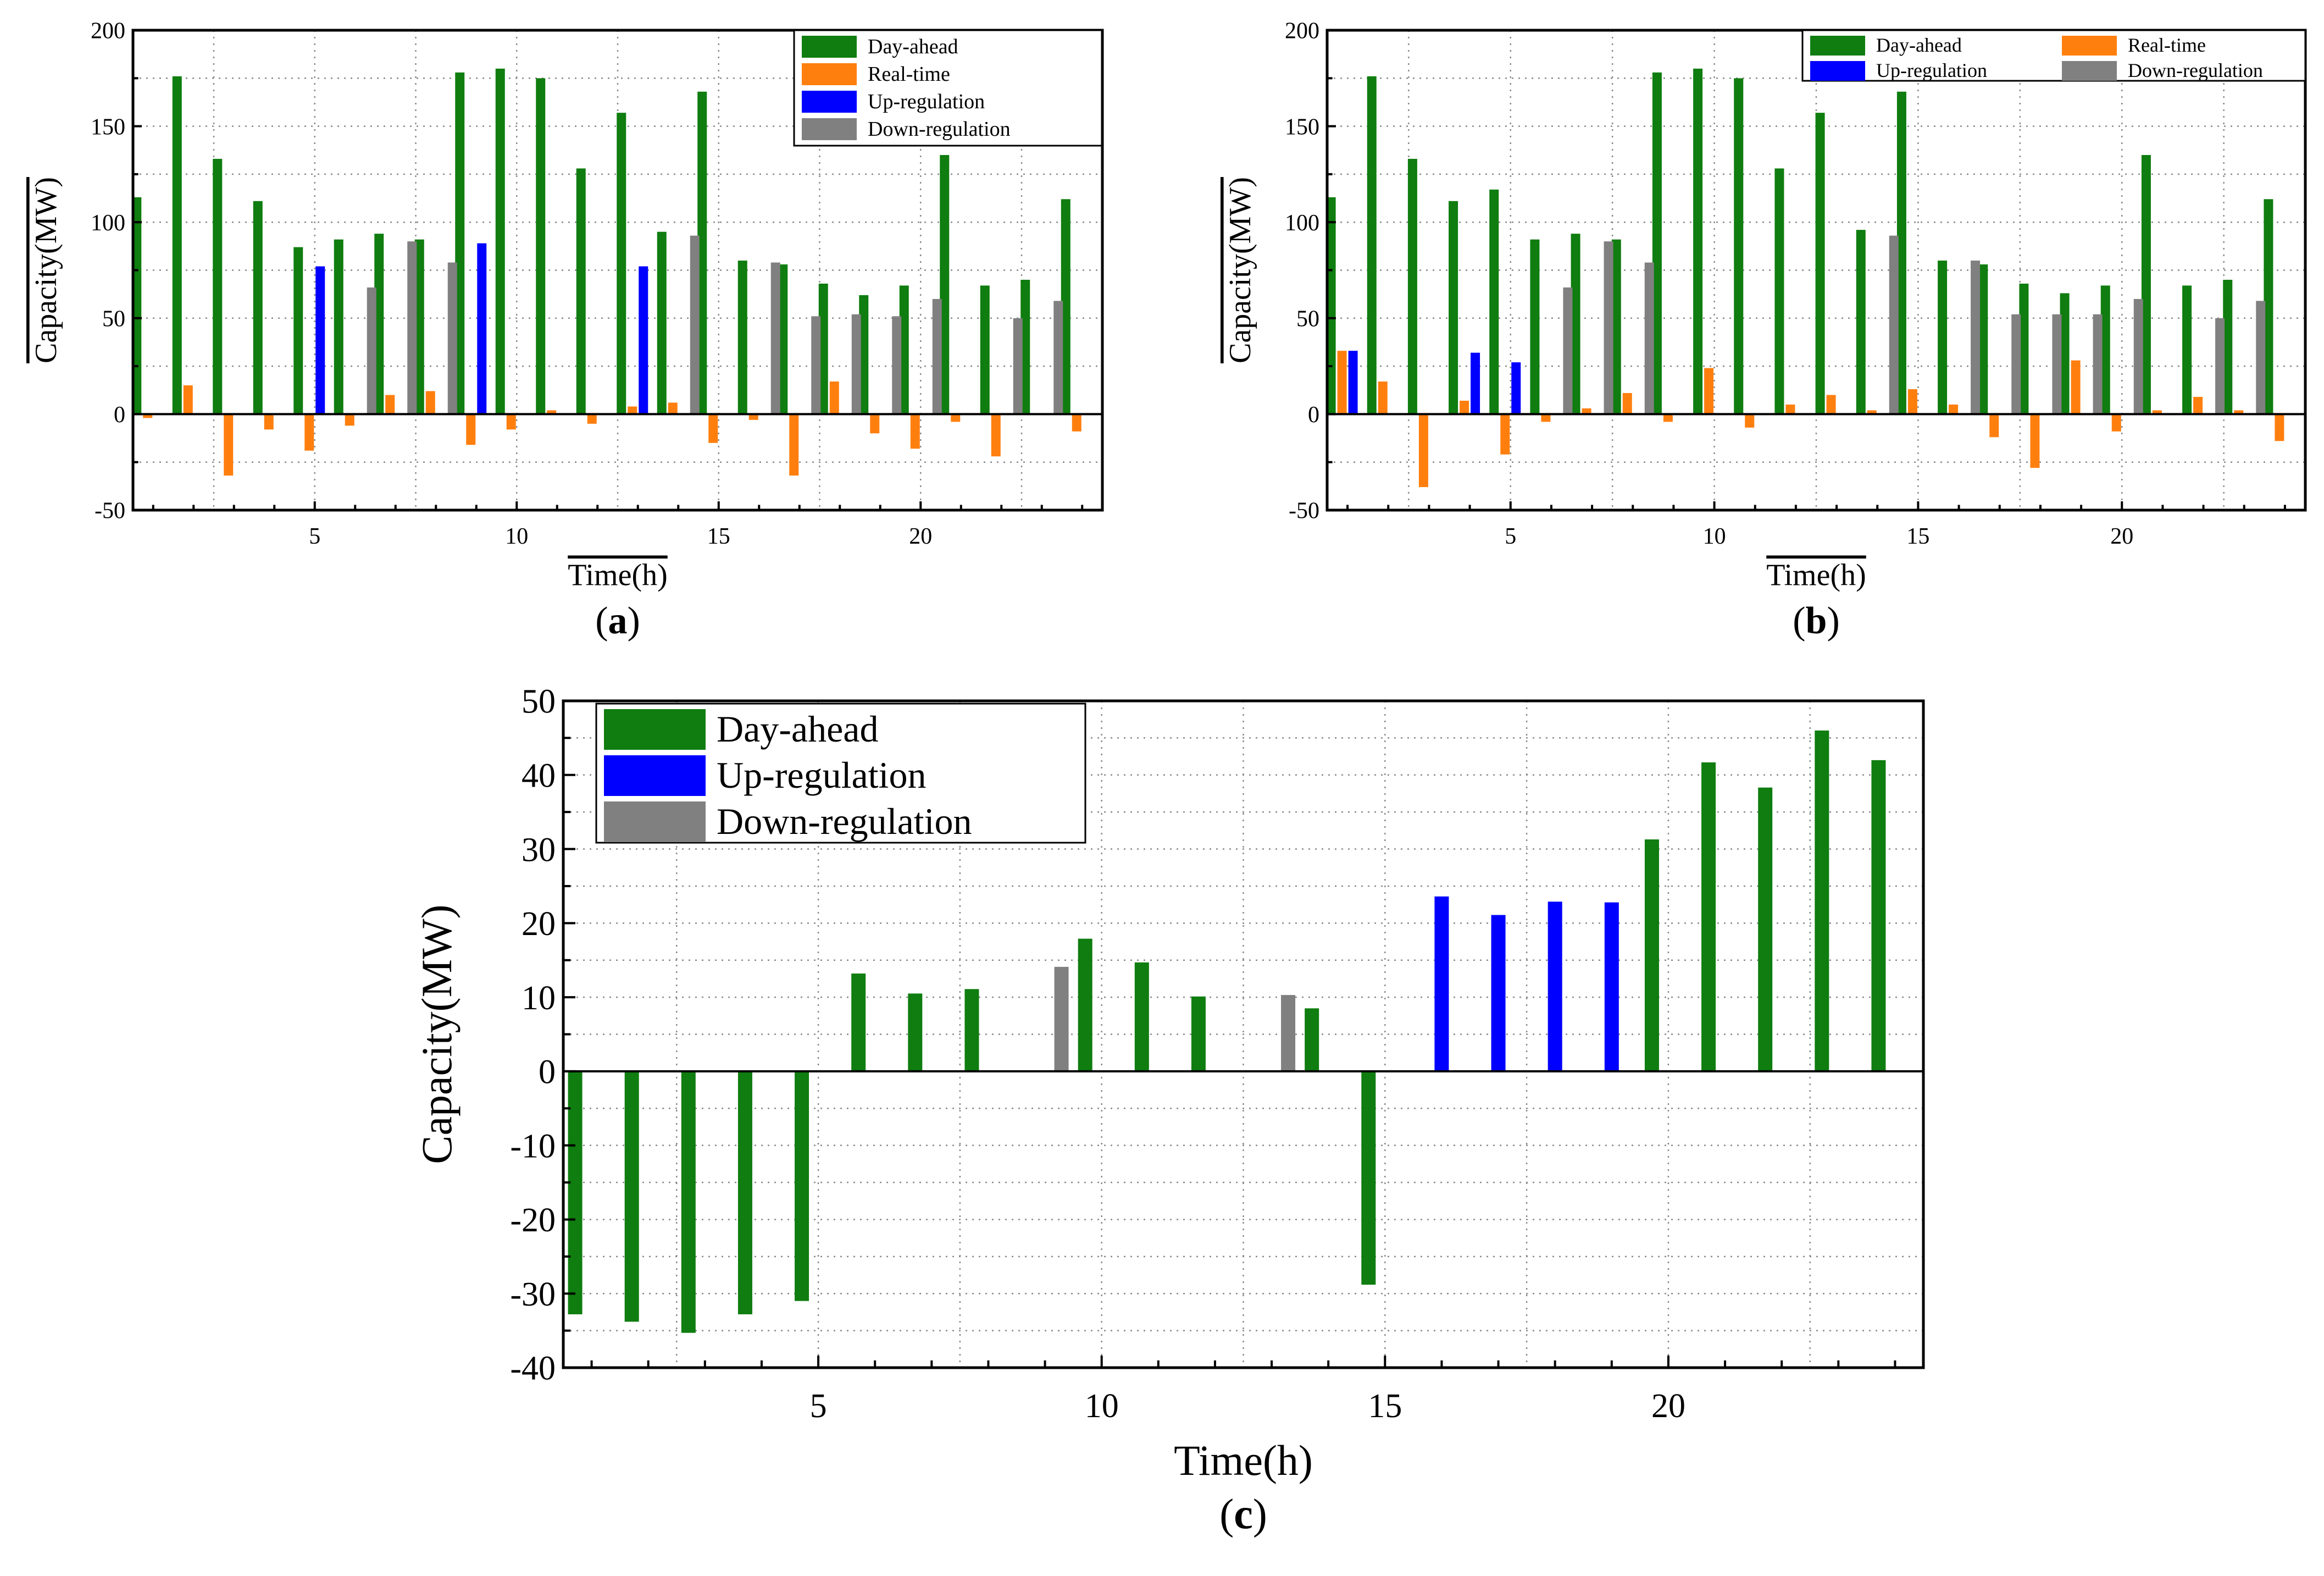 The width and height of the screenshot is (2324, 1576). What do you see at coordinates (834, 397) in the screenshot?
I see `bar-real-time: Real-time 18h: 17` at bounding box center [834, 397].